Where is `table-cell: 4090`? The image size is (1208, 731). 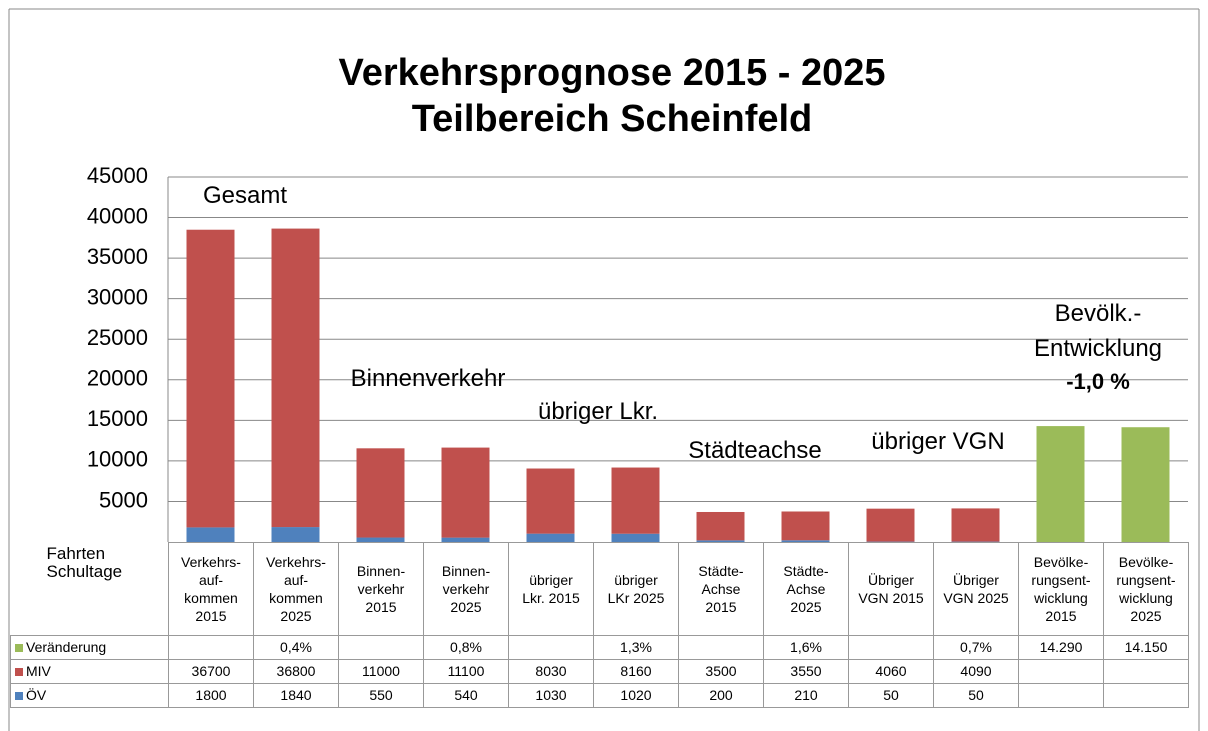 table-cell: 4090 is located at coordinates (976, 671).